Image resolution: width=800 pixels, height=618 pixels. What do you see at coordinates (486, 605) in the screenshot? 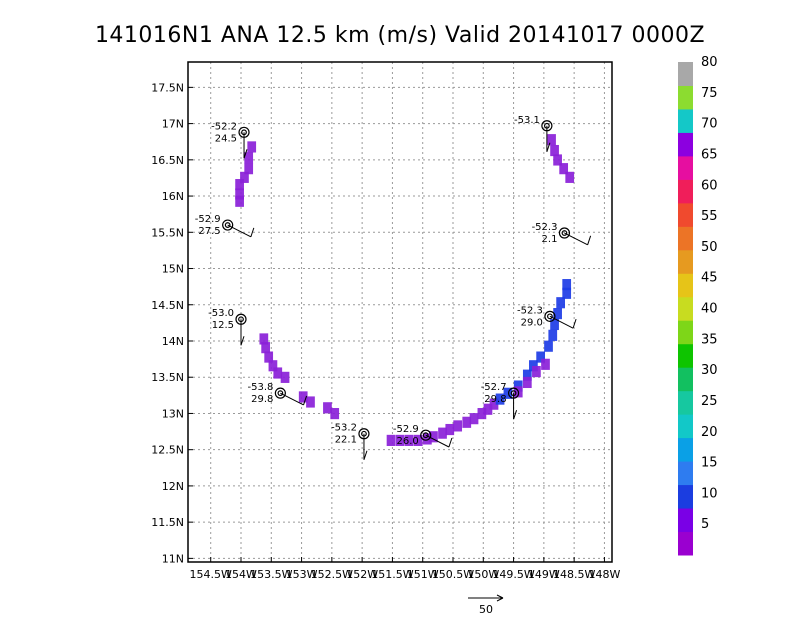
I see `reference-vector: 50` at bounding box center [486, 605].